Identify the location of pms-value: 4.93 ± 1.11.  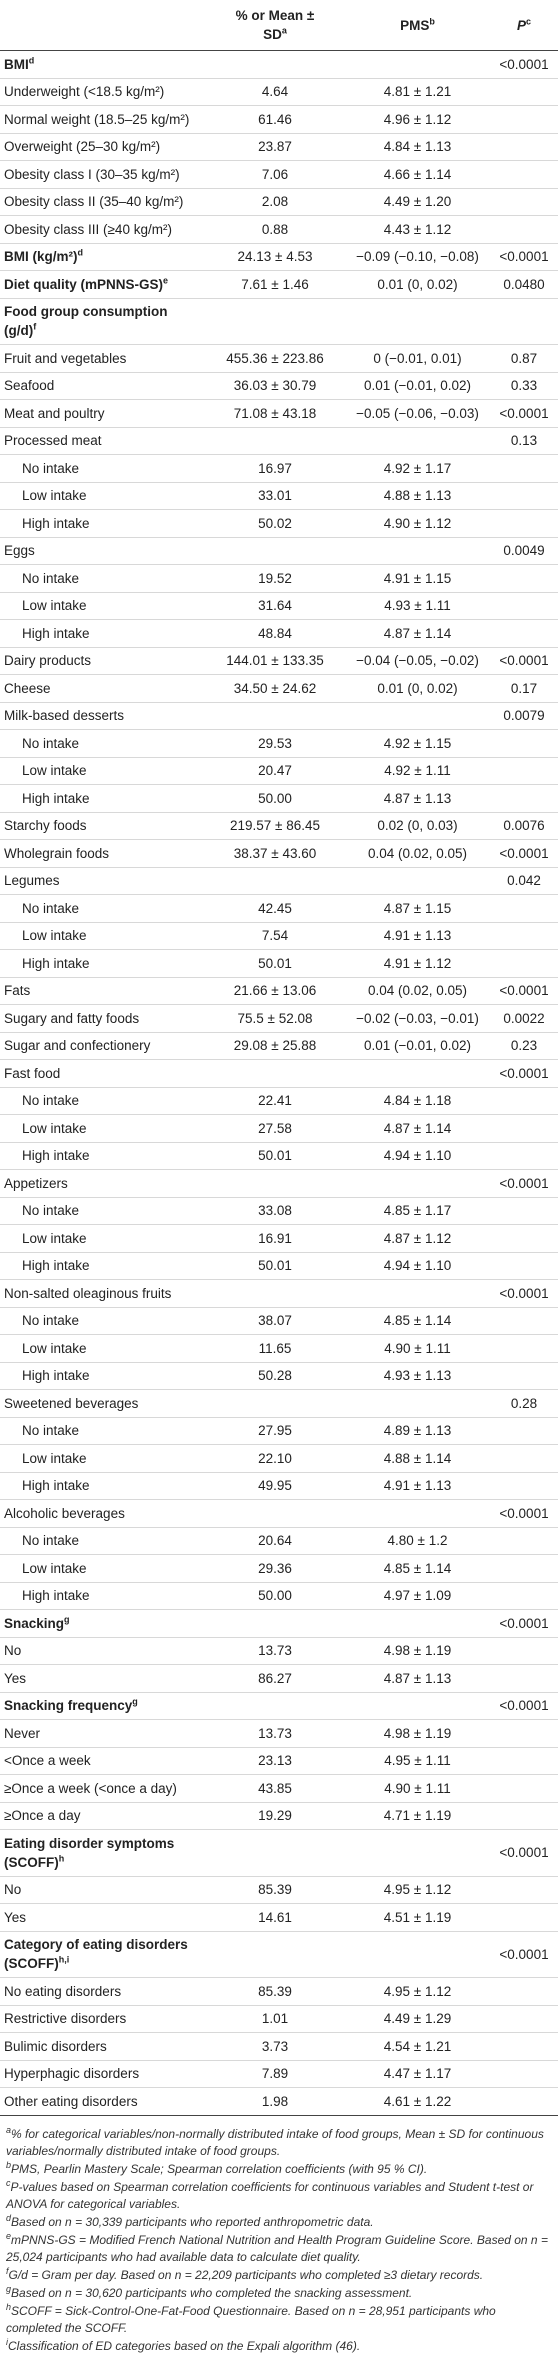
(417, 606).